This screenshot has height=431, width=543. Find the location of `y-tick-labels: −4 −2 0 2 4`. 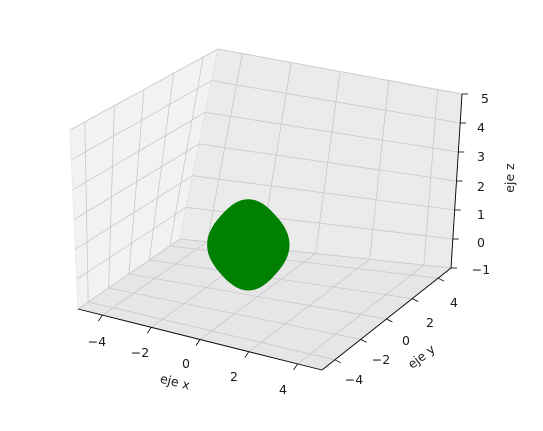

y-tick-labels: −4 −2 0 2 4 is located at coordinates (401, 341).